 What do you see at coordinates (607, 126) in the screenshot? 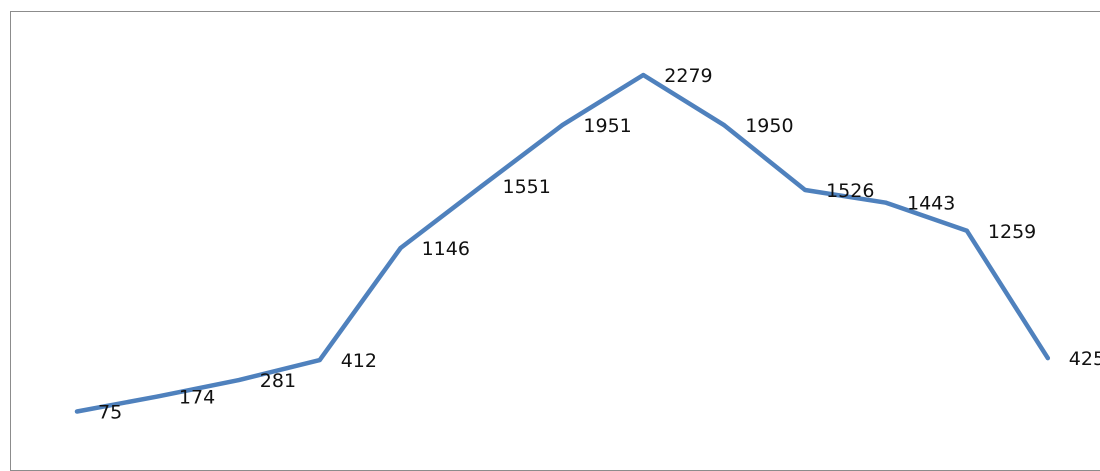
I see `data-label-6: 1951` at bounding box center [607, 126].